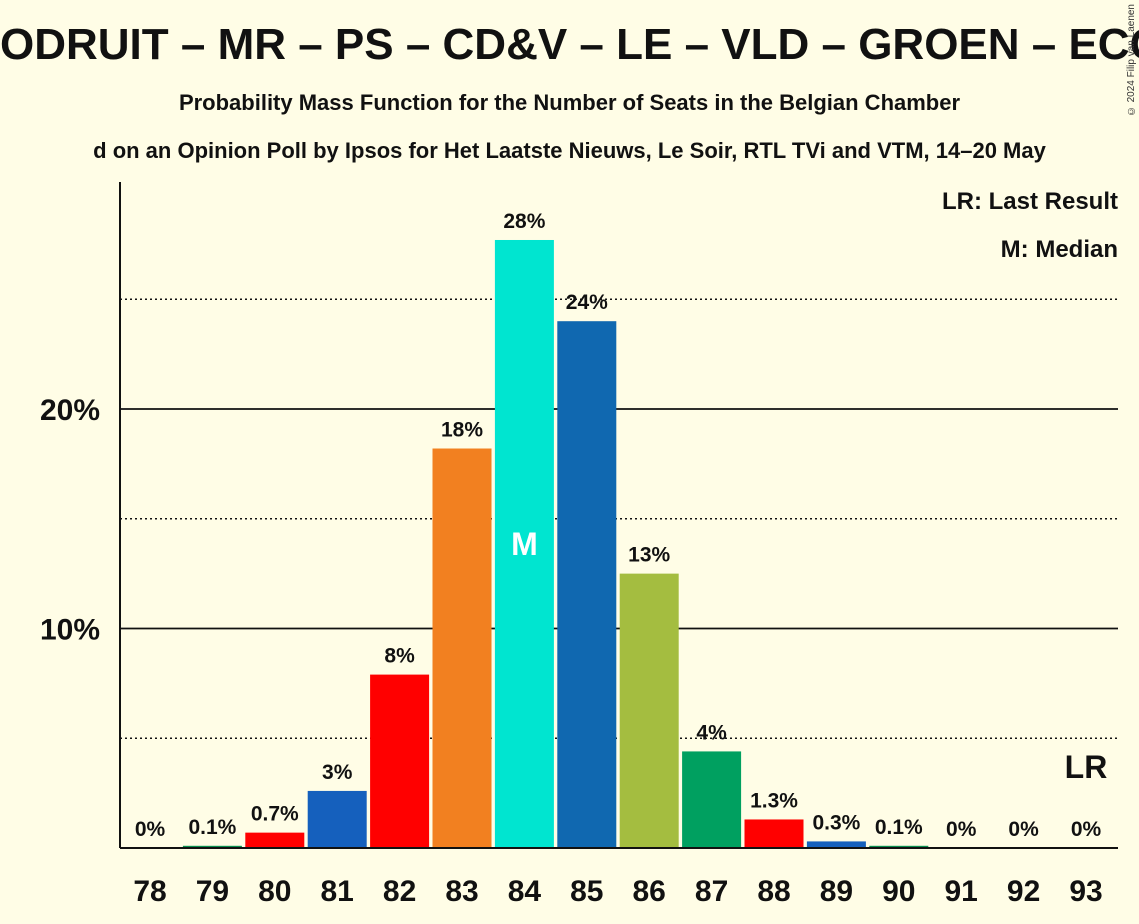  What do you see at coordinates (1085, 891) in the screenshot?
I see `x-tick-label-93: 93` at bounding box center [1085, 891].